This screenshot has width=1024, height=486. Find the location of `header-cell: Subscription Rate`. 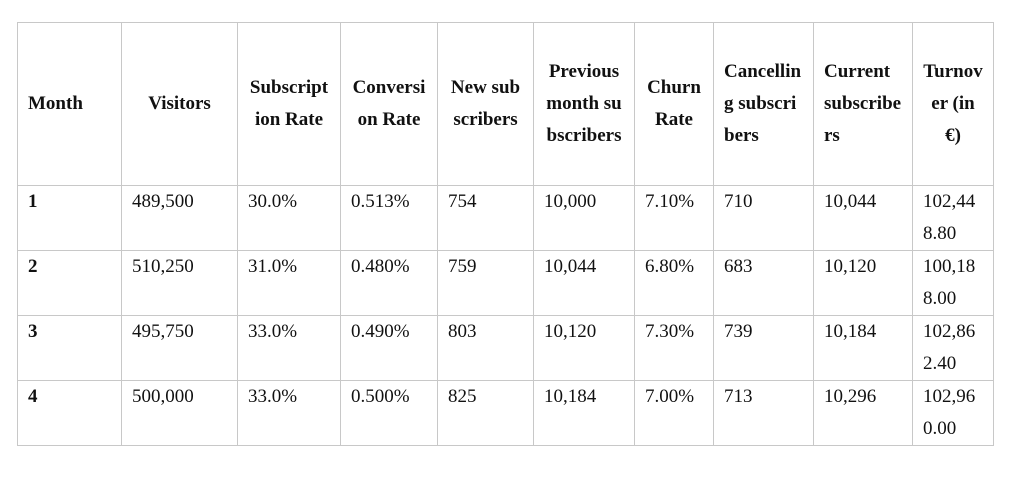

header-cell: Subscription Rate is located at coordinates (289, 104).